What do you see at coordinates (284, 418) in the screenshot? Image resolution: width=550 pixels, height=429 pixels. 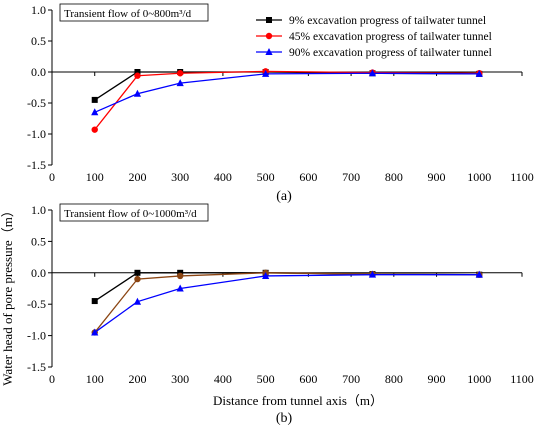 I see `panel-caption: (b)` at bounding box center [284, 418].